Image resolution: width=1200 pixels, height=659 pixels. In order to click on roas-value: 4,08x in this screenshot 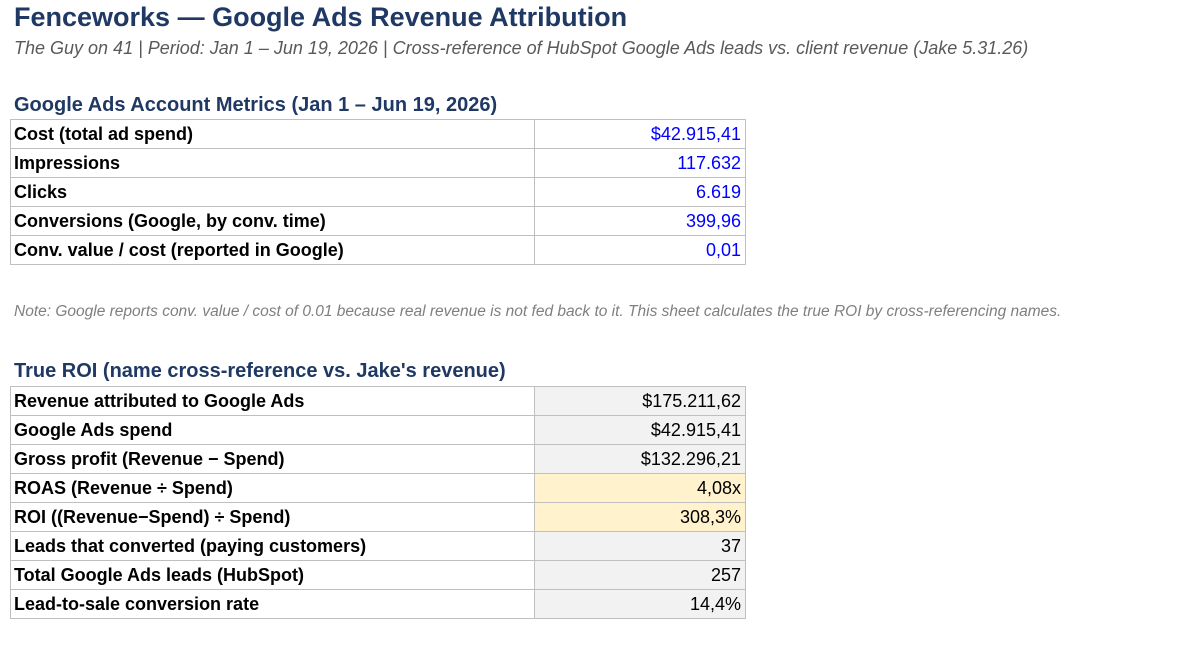, I will do `click(640, 488)`.